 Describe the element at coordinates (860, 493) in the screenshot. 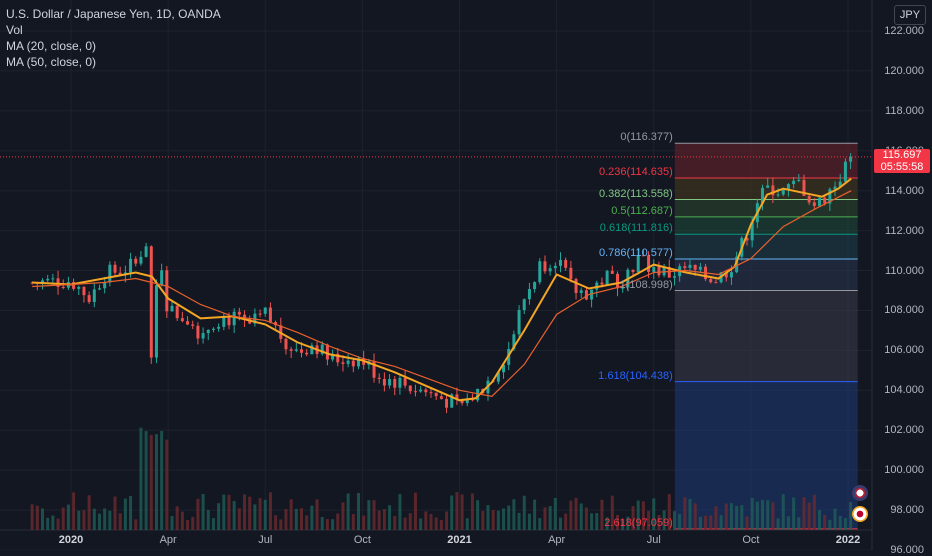

I see `us-flag-icon` at that location.